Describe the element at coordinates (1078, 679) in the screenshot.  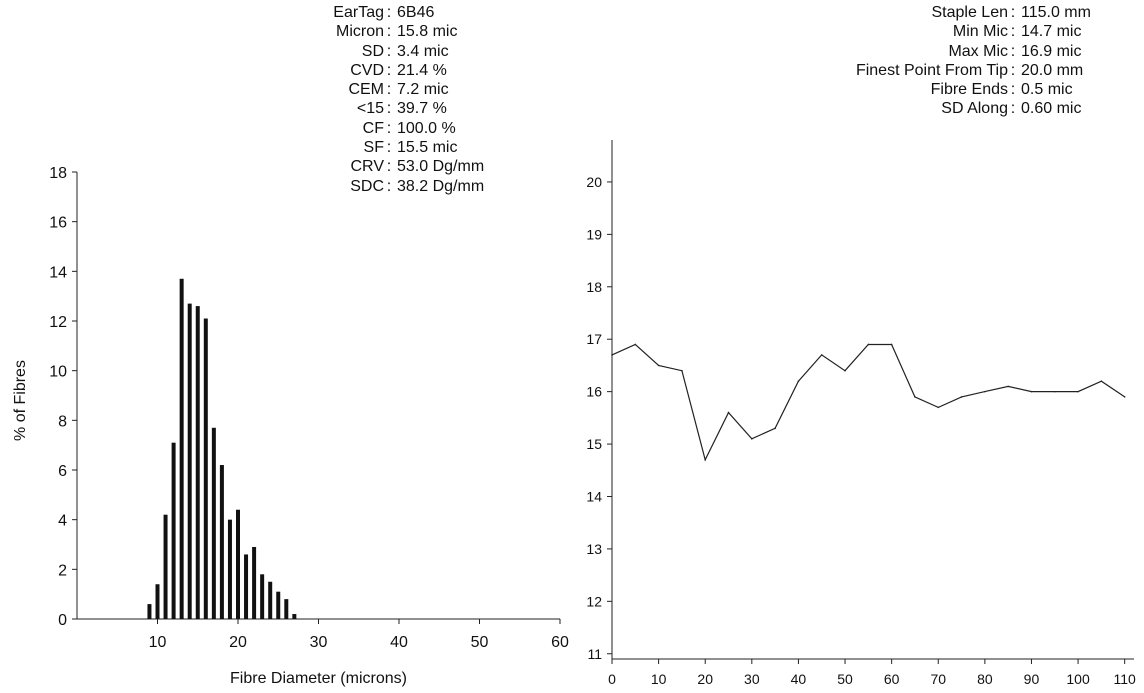
I see `x-tick-label: 100` at that location.